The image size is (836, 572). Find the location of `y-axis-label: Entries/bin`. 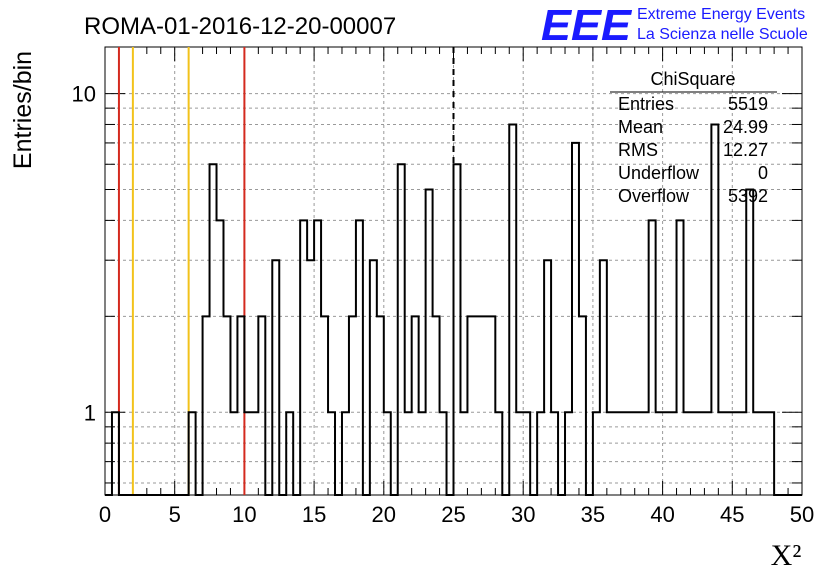

y-axis-label: Entries/bin is located at coordinates (23, 110).